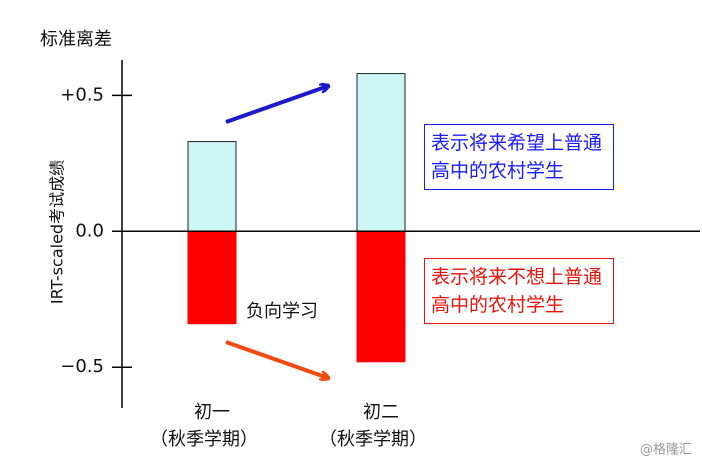 Image resolution: width=702 pixels, height=464 pixels. What do you see at coordinates (89, 230) in the screenshot?
I see `y-tick-label: 0.0` at bounding box center [89, 230].